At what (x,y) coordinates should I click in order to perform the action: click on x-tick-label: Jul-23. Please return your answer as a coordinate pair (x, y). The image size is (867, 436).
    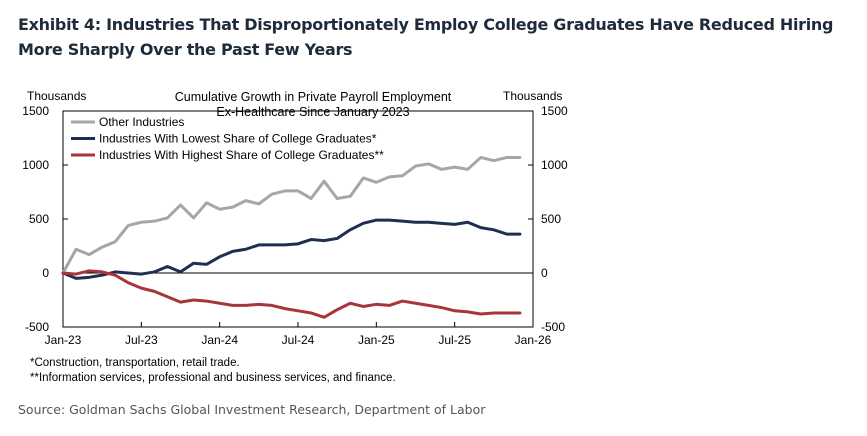
    Looking at the image, I should click on (141, 340).